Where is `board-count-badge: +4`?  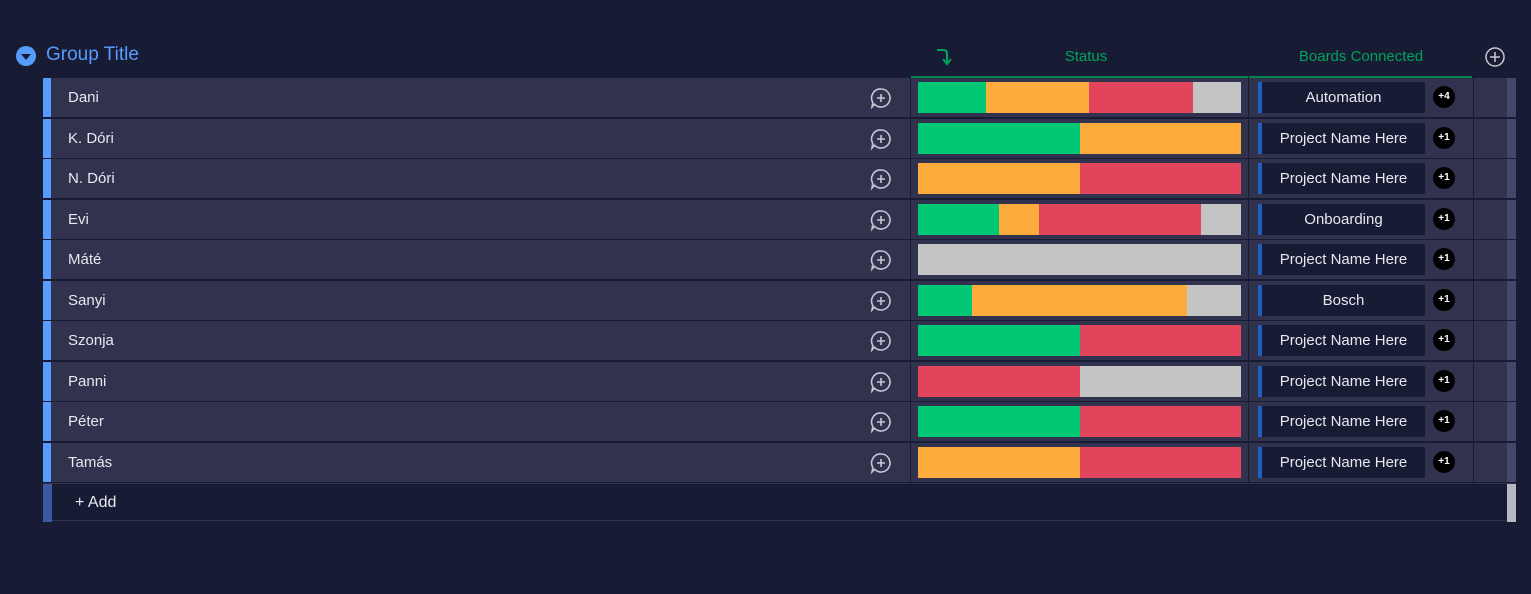
board-count-badge: +4 is located at coordinates (1444, 97).